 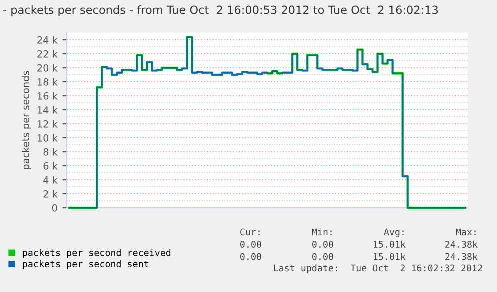 I want to click on y-tick-label: 4 k, so click(x=51, y=180).